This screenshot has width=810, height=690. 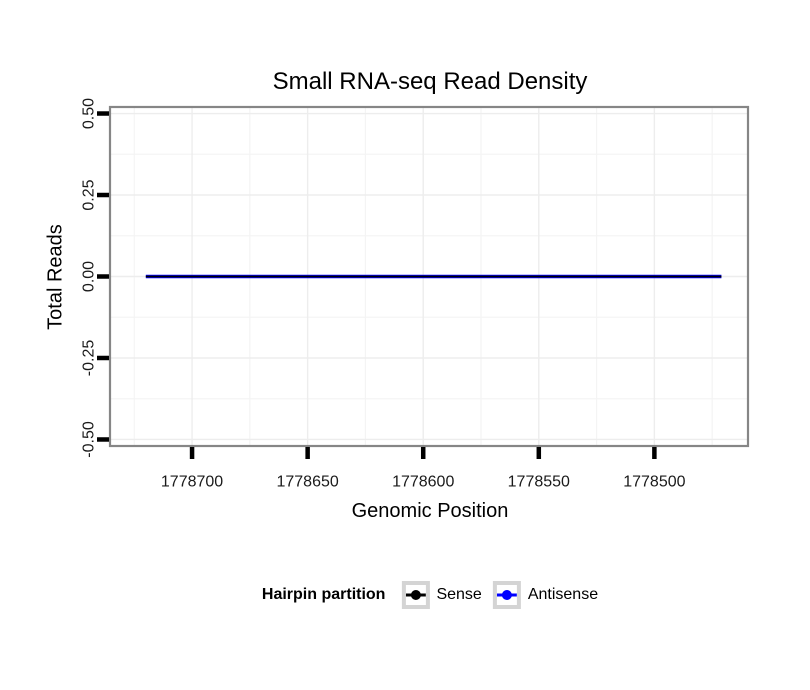 I want to click on y-axis-tick-label: -0.50, so click(x=89, y=439).